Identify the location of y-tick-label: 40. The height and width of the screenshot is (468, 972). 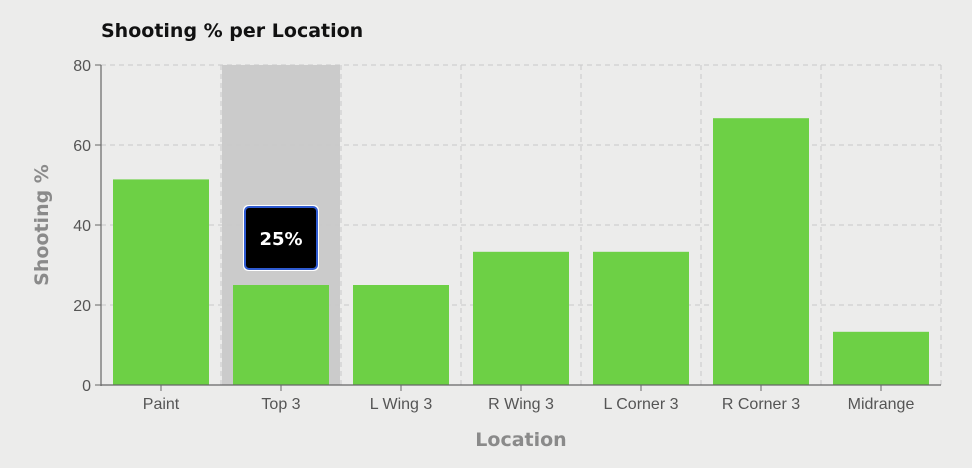
(82, 226).